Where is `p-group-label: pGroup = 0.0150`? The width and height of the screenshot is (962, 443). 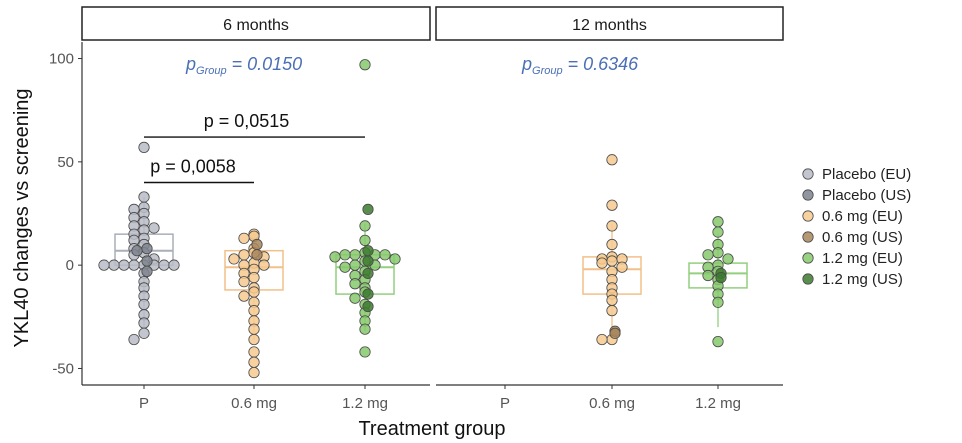
p-group-label: pGroup = 0.0150 is located at coordinates (243, 65).